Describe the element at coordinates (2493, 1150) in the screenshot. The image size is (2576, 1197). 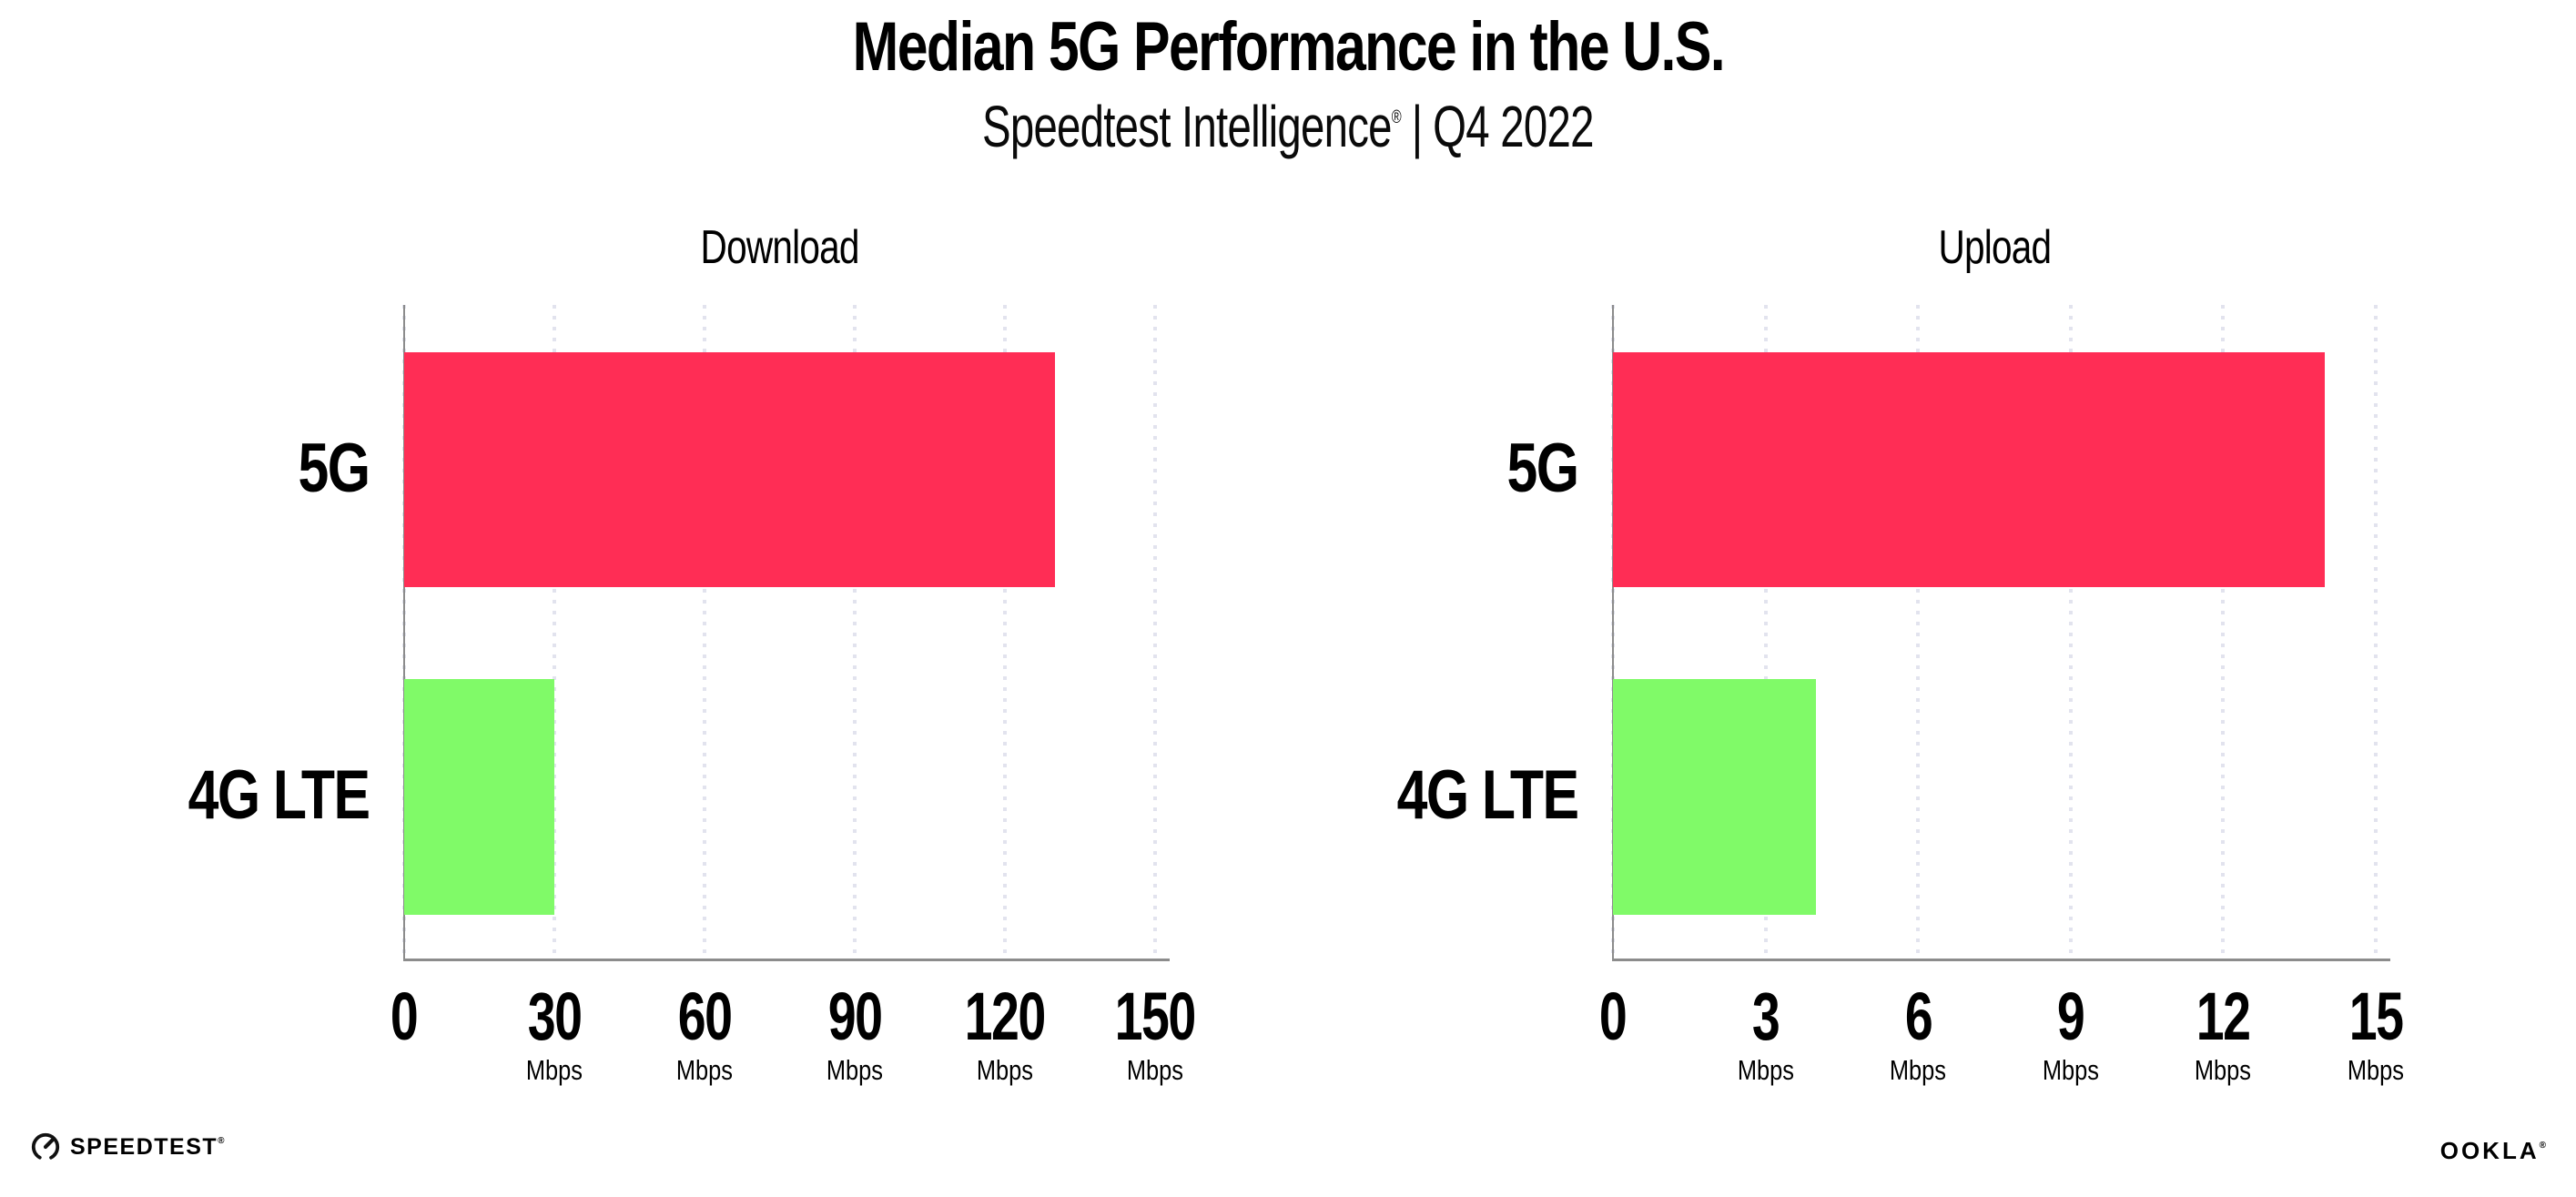
I see `ookla-logo: OOKLA®` at that location.